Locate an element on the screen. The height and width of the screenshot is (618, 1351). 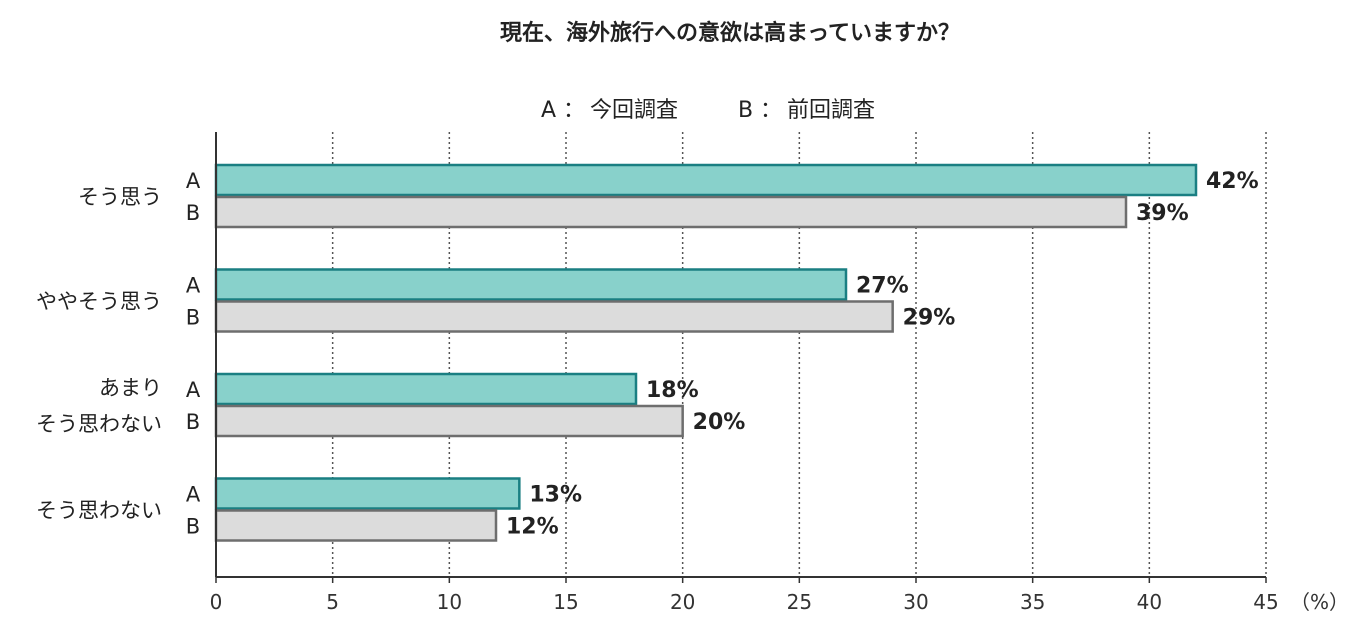
legend-key-a: A is located at coordinates (548, 110).